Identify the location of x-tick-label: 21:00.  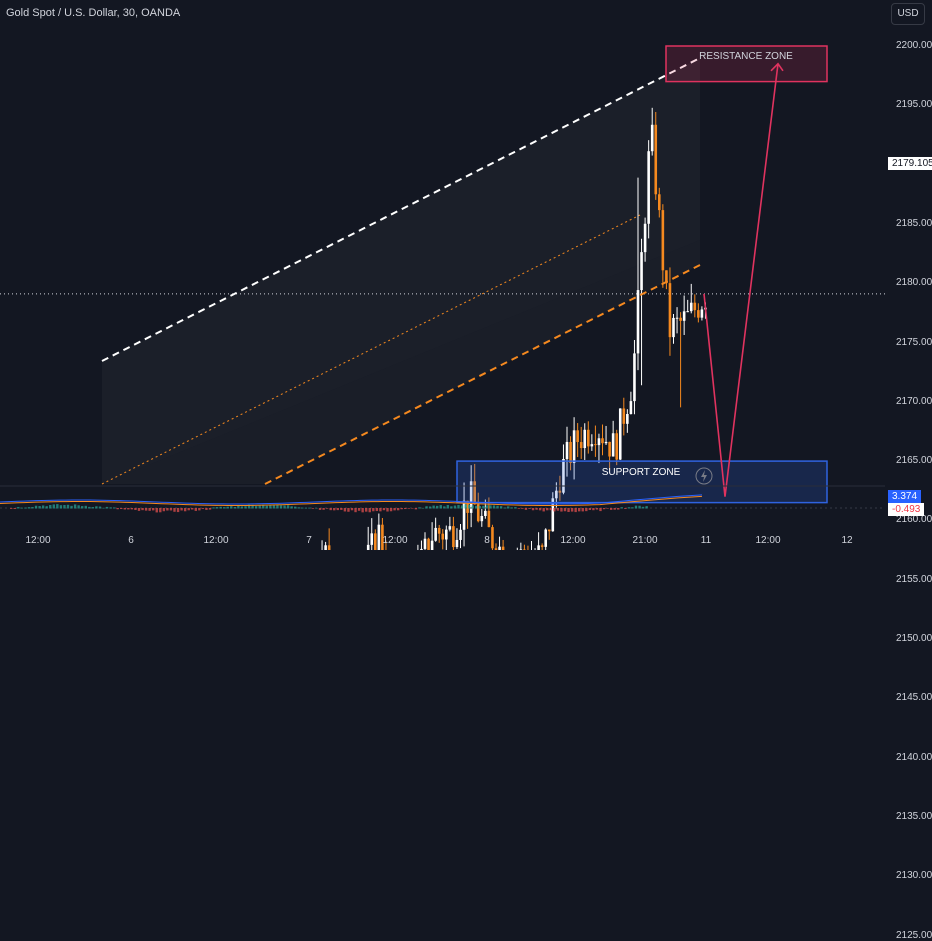
(645, 540).